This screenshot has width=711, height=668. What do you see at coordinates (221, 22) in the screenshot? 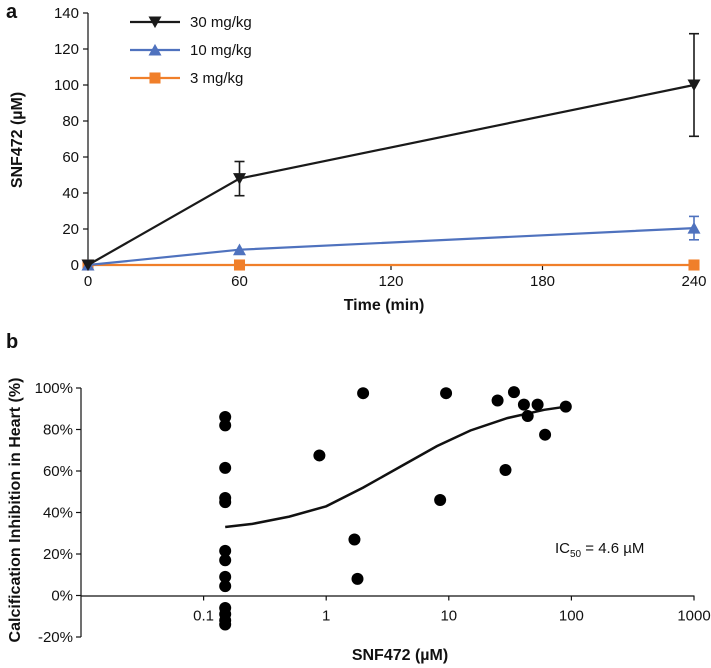
I see `legend-label: 30 mg/kg` at bounding box center [221, 22].